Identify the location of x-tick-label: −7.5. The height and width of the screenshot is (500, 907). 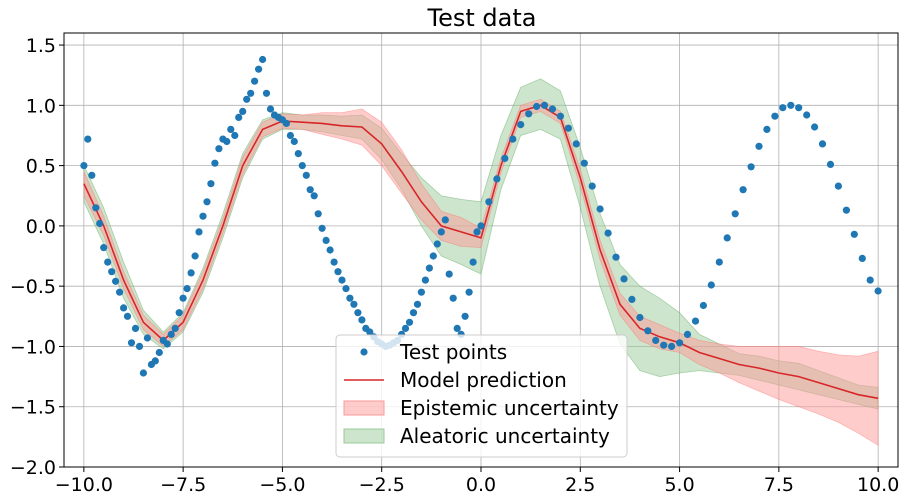
(183, 485).